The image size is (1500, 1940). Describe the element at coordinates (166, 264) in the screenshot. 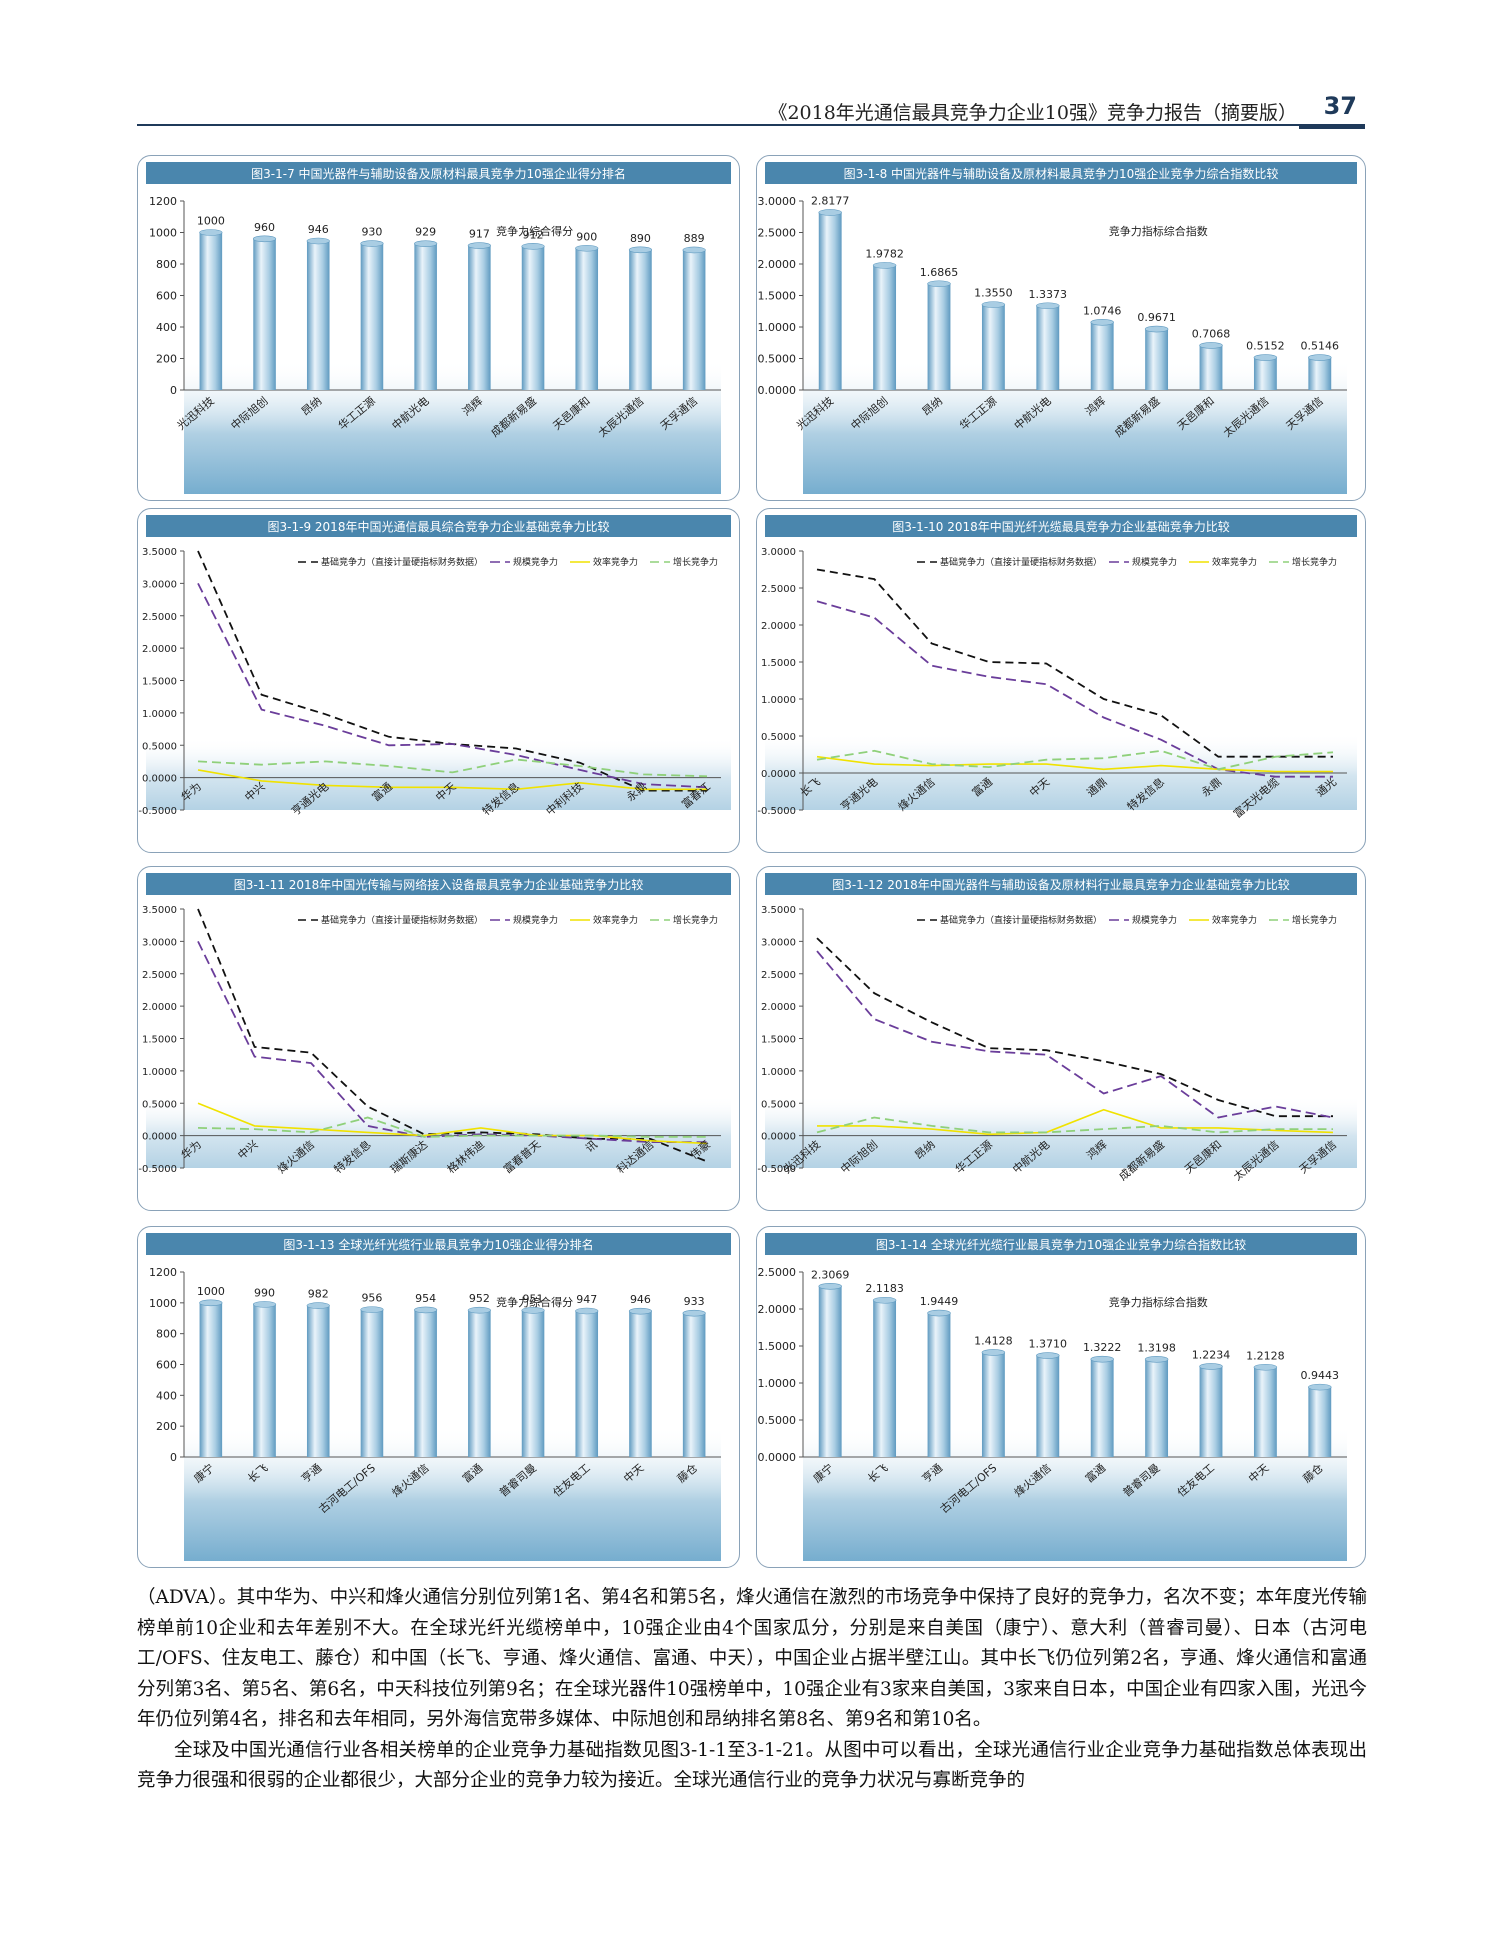

I see `chart-fig317-y-tick-label: 800` at that location.